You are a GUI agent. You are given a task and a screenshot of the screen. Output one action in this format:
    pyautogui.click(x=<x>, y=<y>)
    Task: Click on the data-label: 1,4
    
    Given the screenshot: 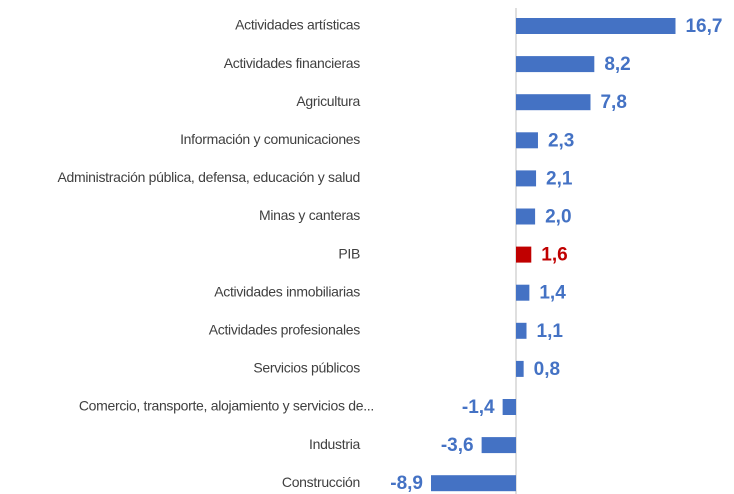 What is the action you would take?
    pyautogui.click(x=552, y=293)
    